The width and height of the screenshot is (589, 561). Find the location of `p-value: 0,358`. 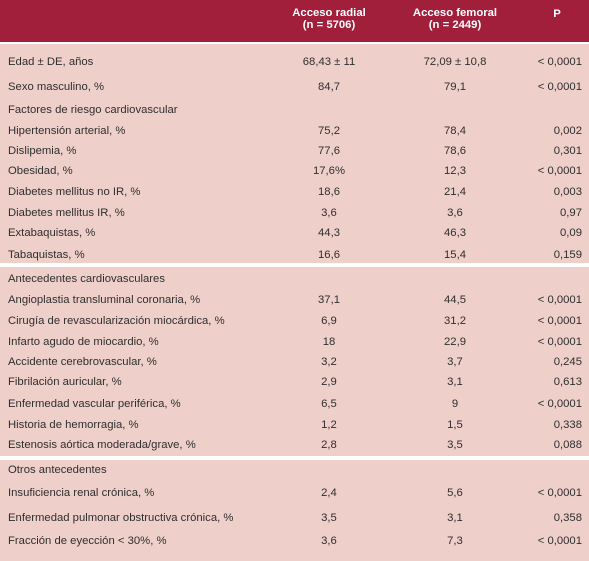

p-value: 0,358 is located at coordinates (567, 518).